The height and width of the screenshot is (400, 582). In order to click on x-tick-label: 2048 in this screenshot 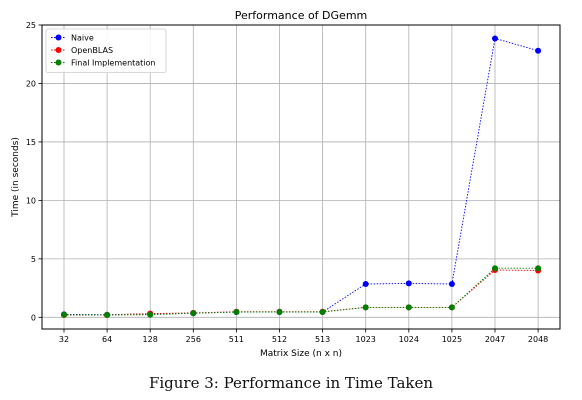, I will do `click(538, 339)`.